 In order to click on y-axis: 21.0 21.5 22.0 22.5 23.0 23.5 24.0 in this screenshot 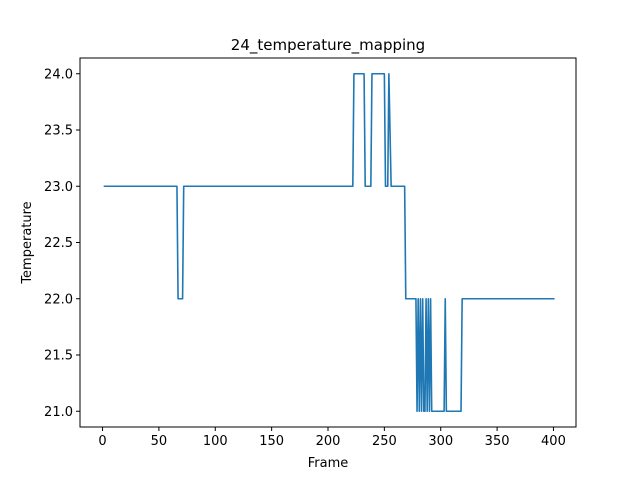, I will do `click(62, 243)`.